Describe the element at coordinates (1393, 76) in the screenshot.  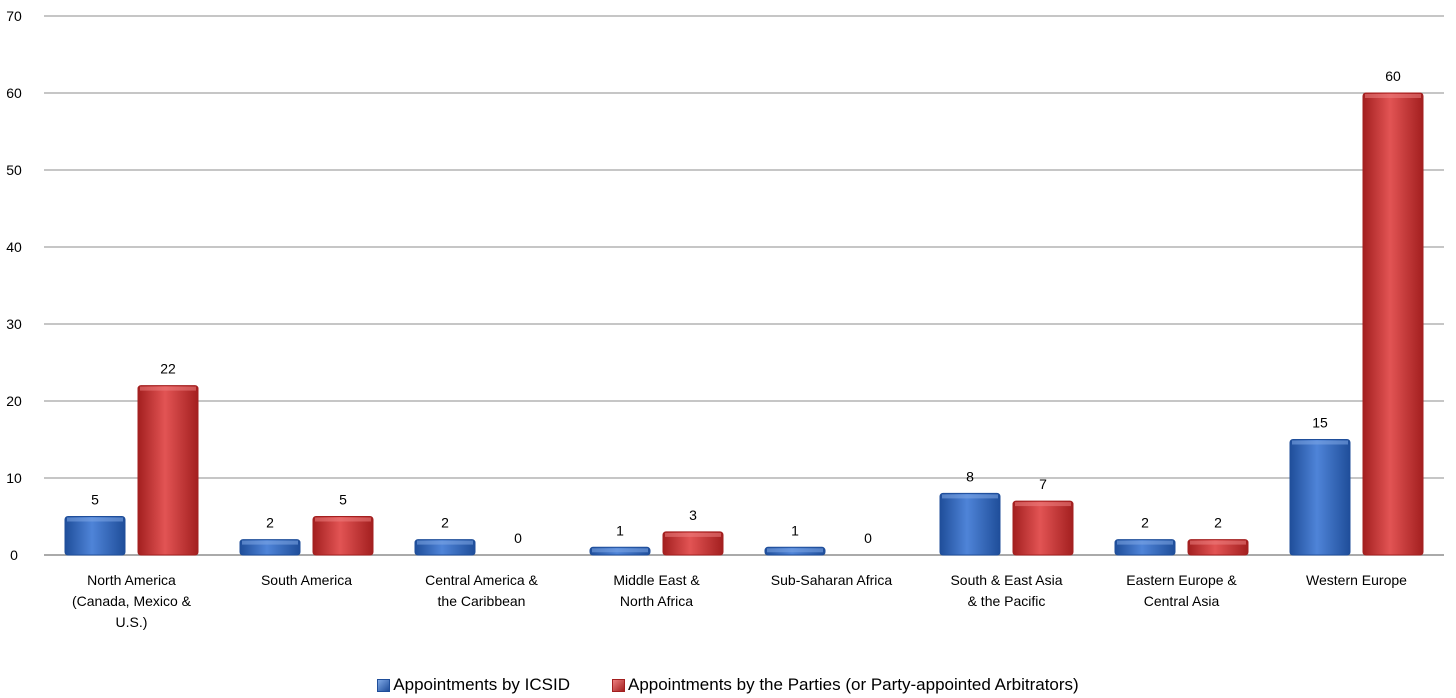
I see `data-label: 60` at that location.